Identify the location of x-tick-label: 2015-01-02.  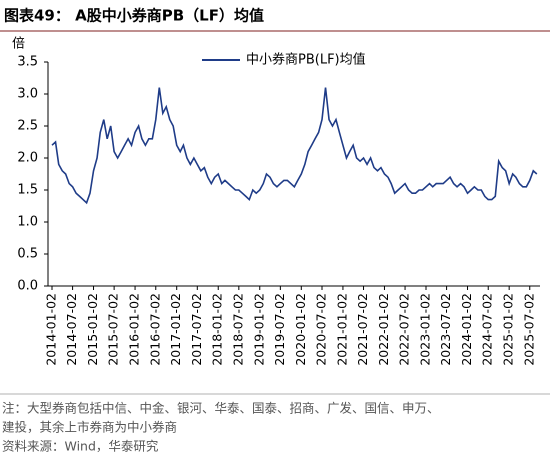
(92, 329).